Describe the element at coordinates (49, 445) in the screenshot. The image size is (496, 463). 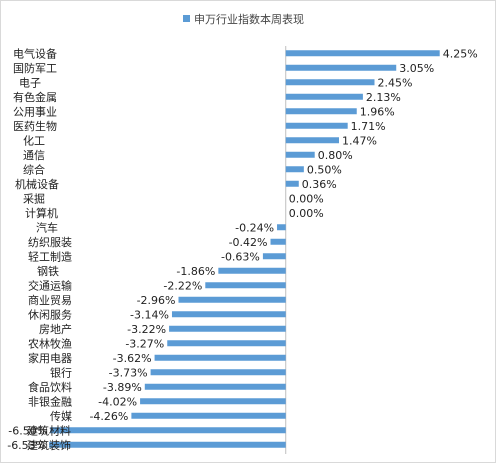
I see `category-label: 建筑装饰` at that location.